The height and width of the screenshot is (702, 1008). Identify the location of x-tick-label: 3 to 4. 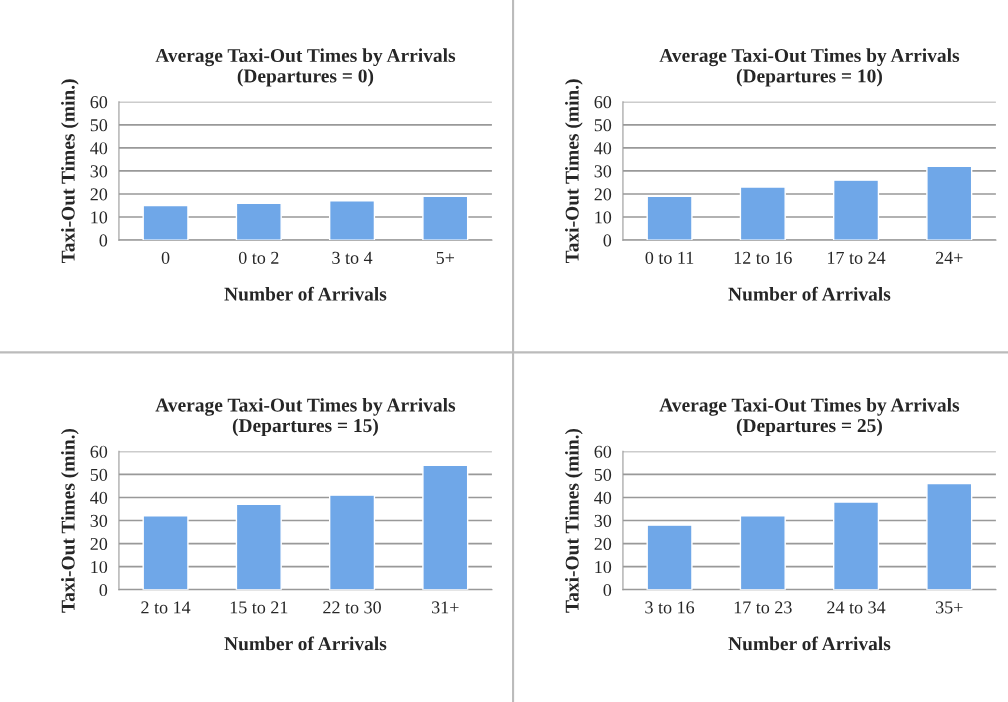
(352, 257).